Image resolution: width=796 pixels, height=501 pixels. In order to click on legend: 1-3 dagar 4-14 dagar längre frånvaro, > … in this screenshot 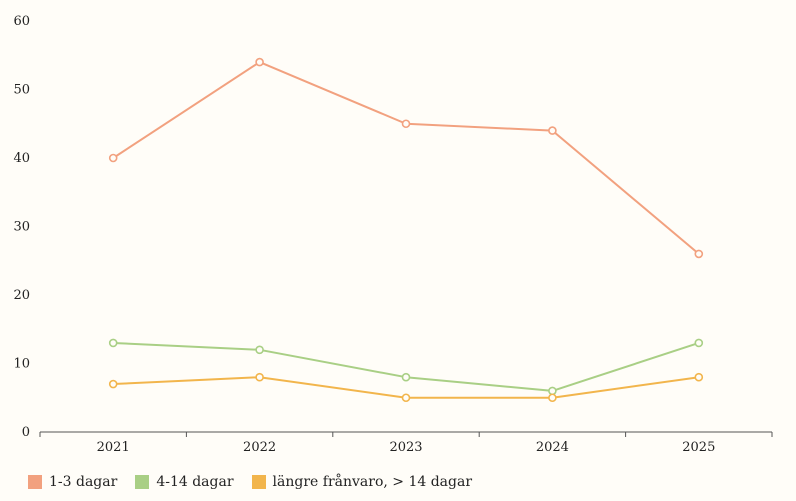, I will do `click(250, 482)`.